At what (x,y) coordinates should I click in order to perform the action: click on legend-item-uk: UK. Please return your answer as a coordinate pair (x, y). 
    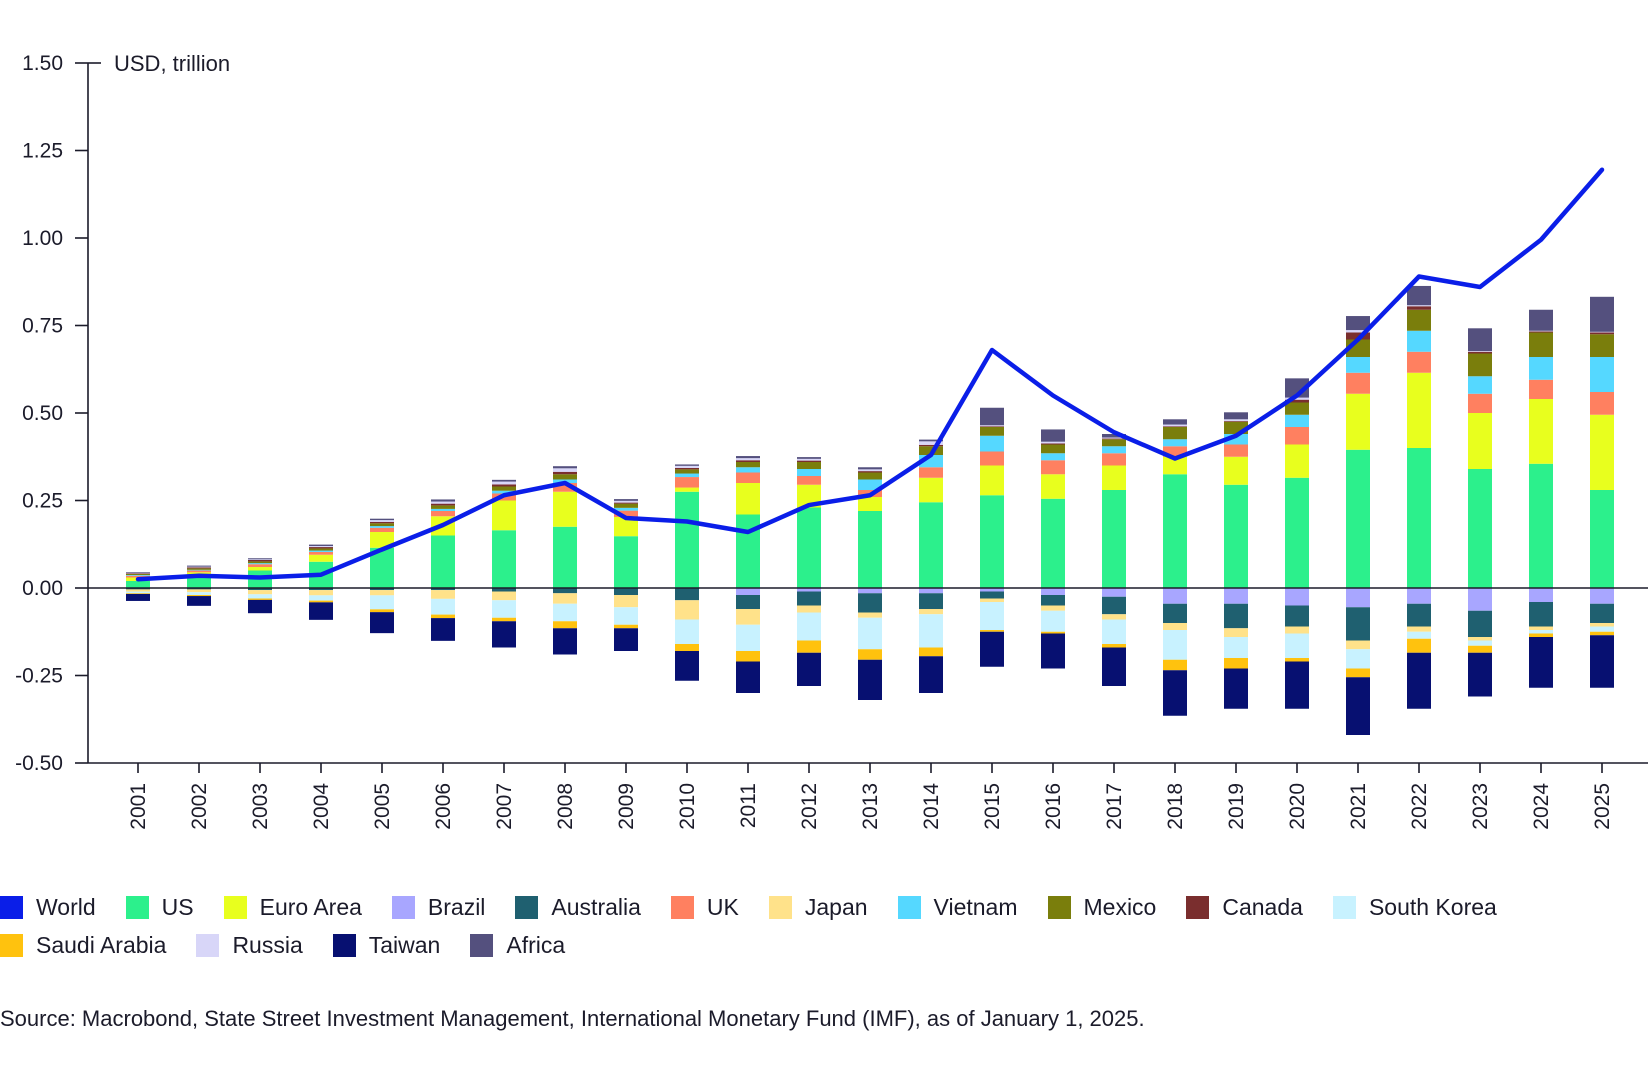
    Looking at the image, I should click on (704, 907).